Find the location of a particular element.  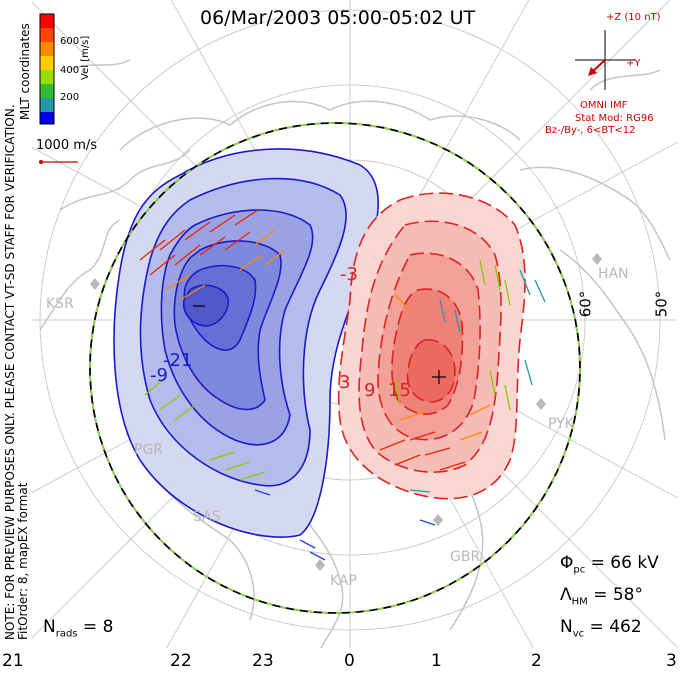

station-gbr: GBR is located at coordinates (465, 557).